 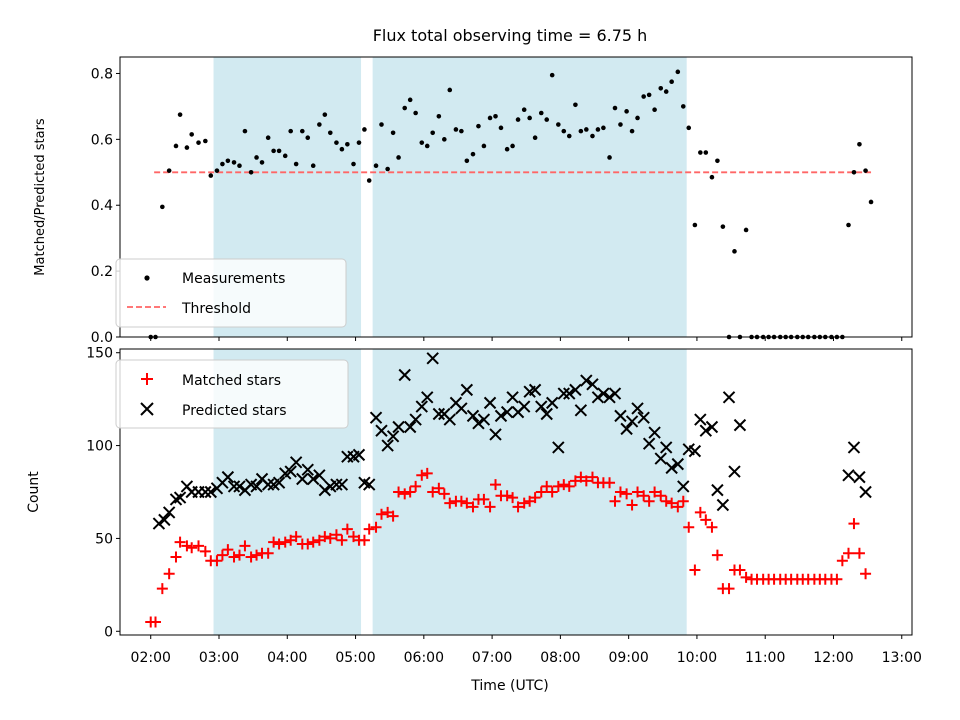 I want to click on x-tick-label: 03:00, so click(x=219, y=658).